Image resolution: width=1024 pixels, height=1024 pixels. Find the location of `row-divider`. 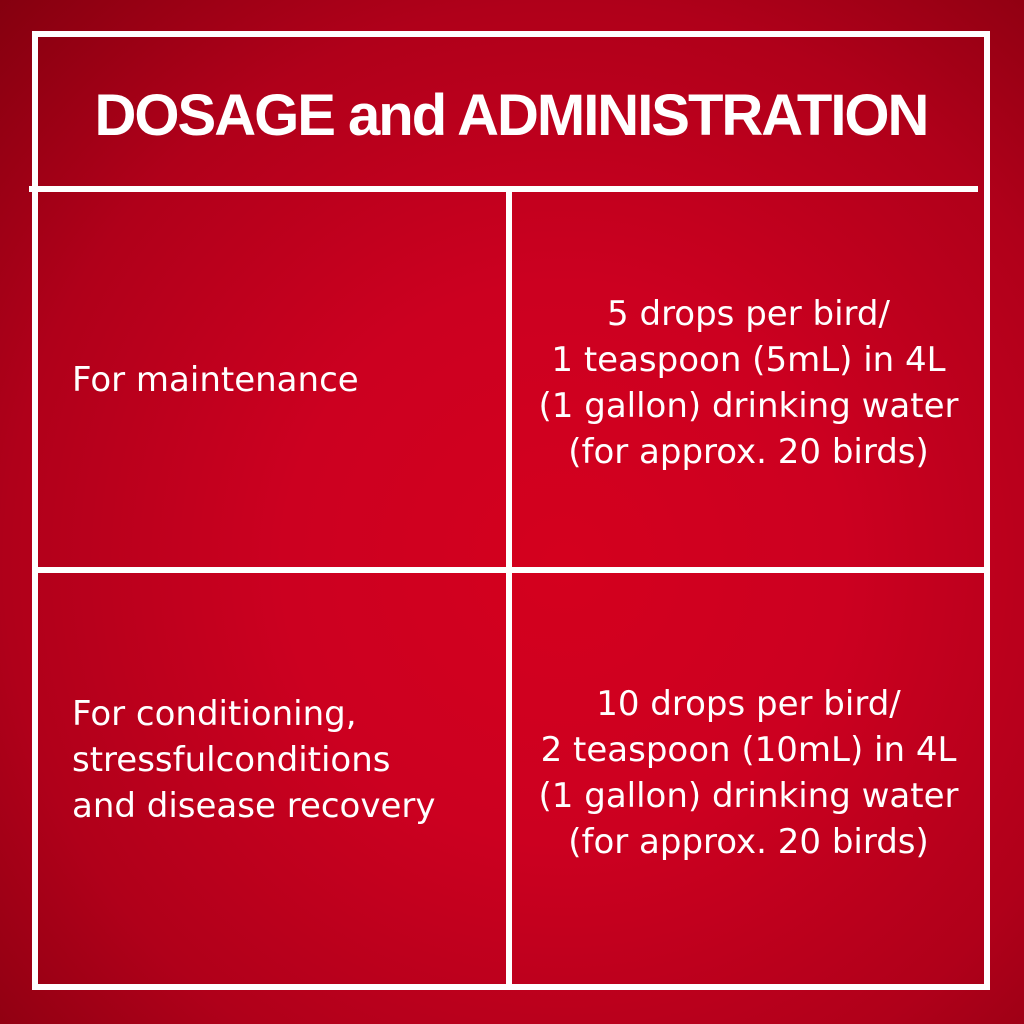

row-divider is located at coordinates (511, 570).